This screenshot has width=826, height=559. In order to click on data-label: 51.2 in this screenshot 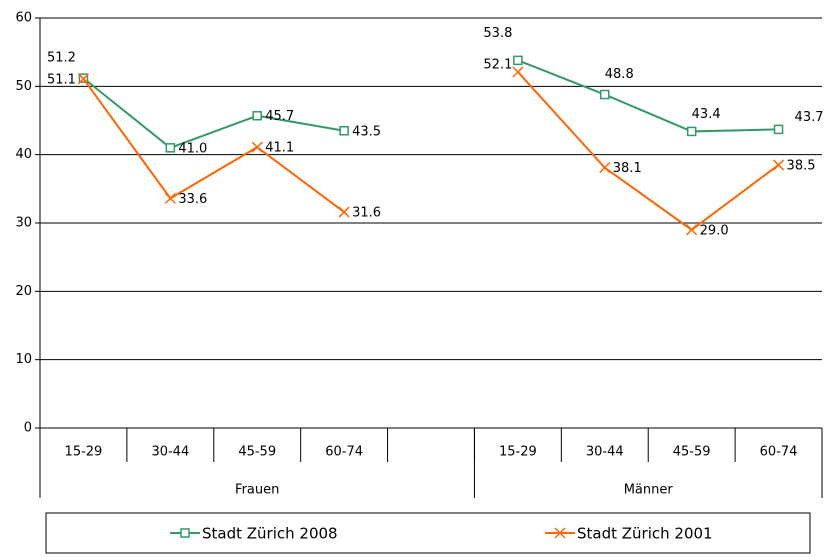, I will do `click(61, 58)`.